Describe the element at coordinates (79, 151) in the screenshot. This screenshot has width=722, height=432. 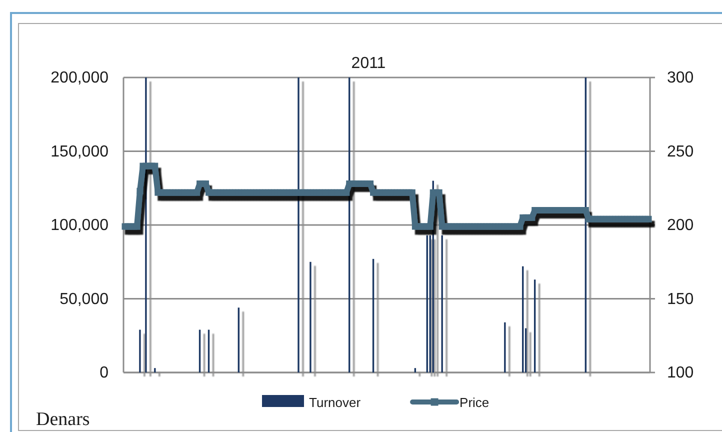
I see `y-tick-label: 150,000` at that location.